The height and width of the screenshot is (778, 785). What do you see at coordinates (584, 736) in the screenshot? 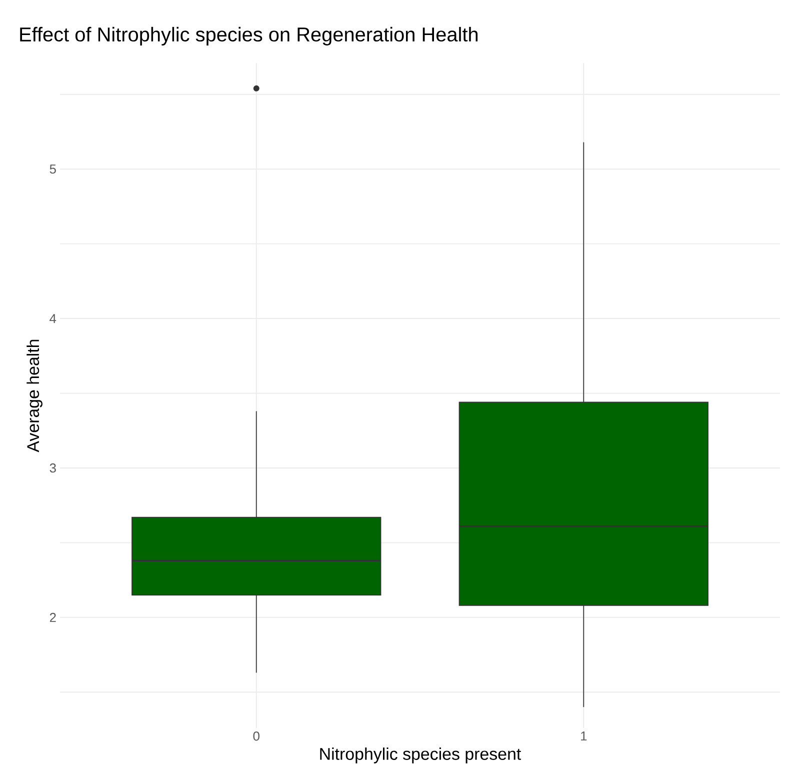
I see `x-tick-label: 1` at bounding box center [584, 736].